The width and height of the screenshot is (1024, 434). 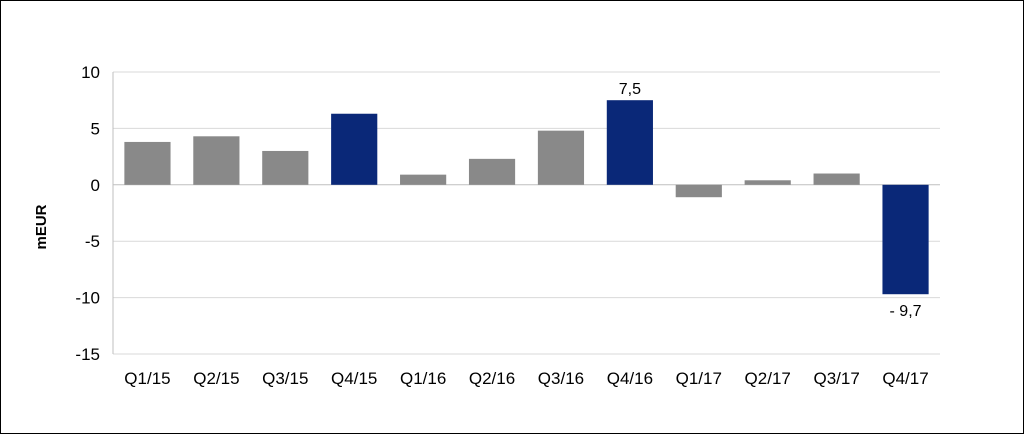 What do you see at coordinates (561, 378) in the screenshot?
I see `x-tick-label: Q3/16` at bounding box center [561, 378].